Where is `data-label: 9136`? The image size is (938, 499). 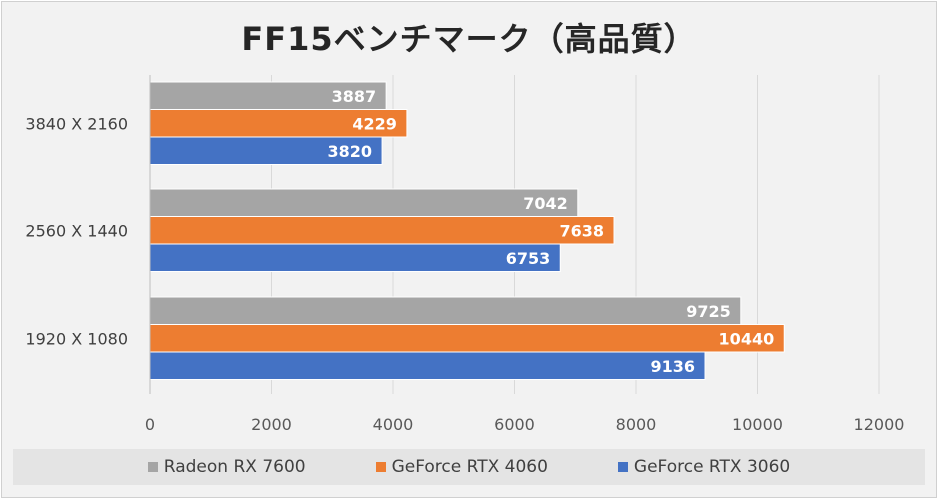
data-label: 9136 is located at coordinates (672, 366).